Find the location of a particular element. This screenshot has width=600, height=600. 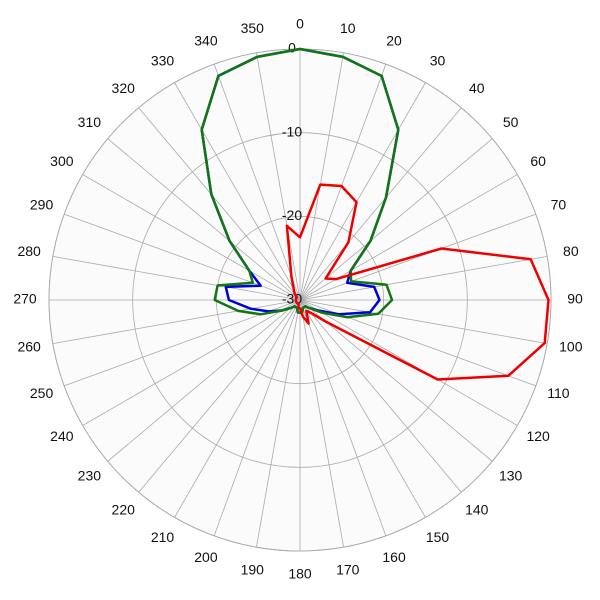

angle-label: 70 is located at coordinates (559, 205).